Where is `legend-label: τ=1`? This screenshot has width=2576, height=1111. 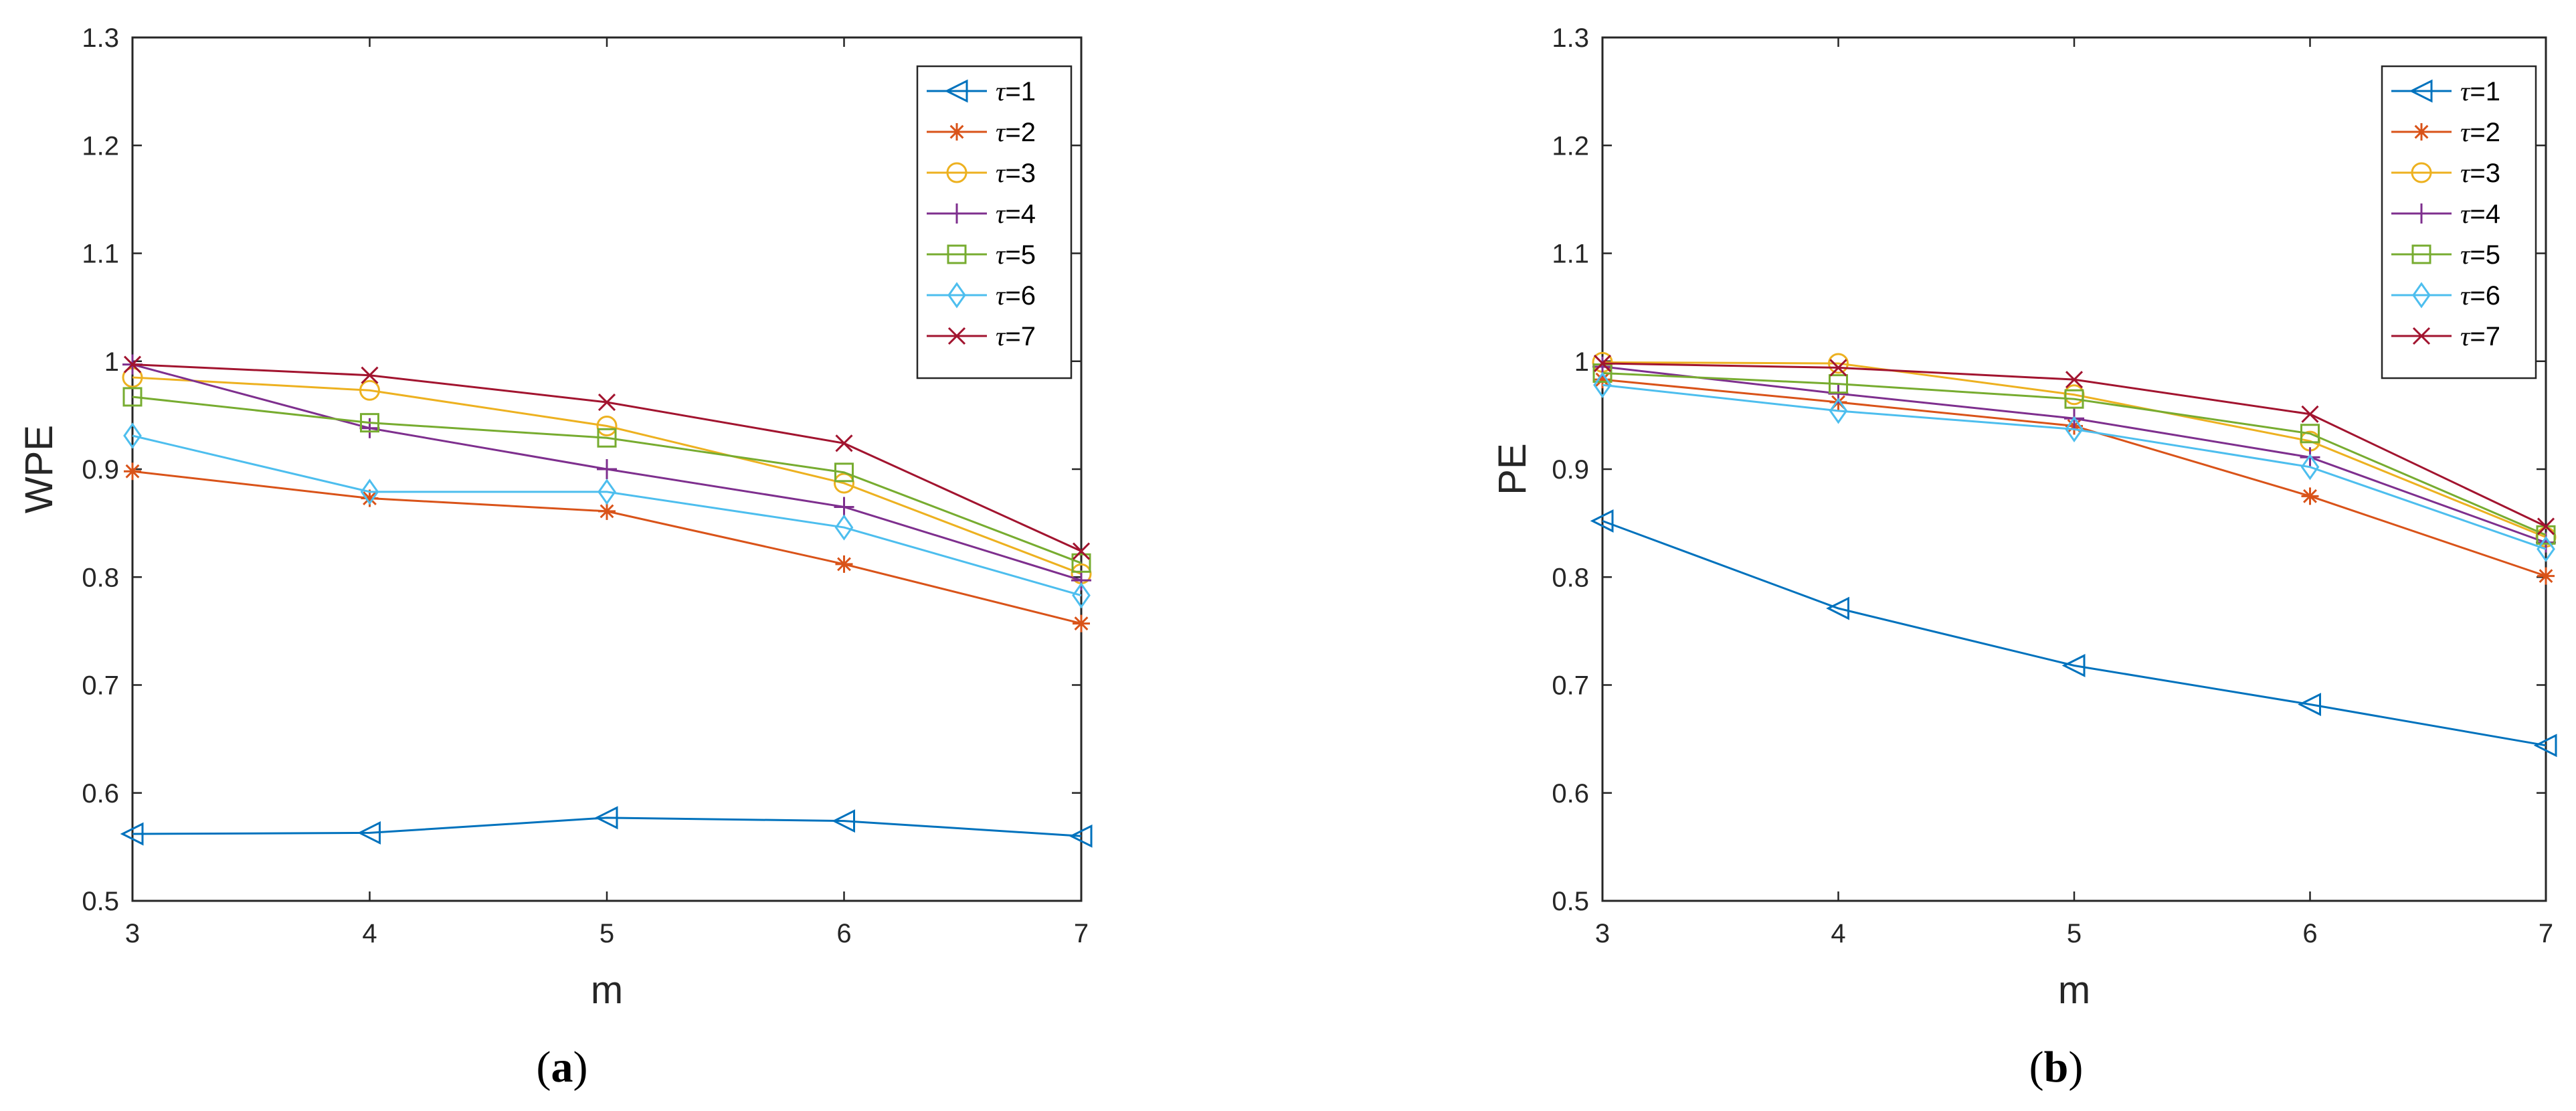 legend-label: τ=1 is located at coordinates (2480, 91).